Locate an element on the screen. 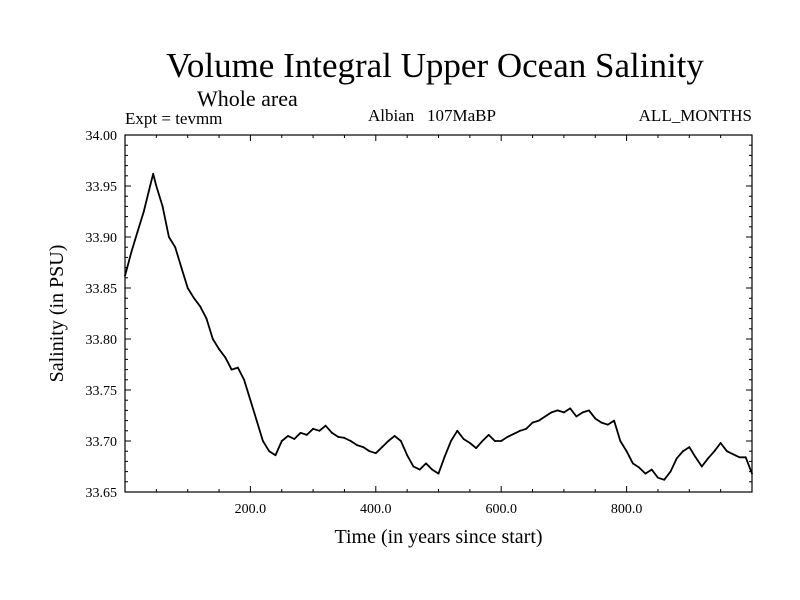 The image size is (800, 600). y-tick-label: 33.85 is located at coordinates (102, 289).